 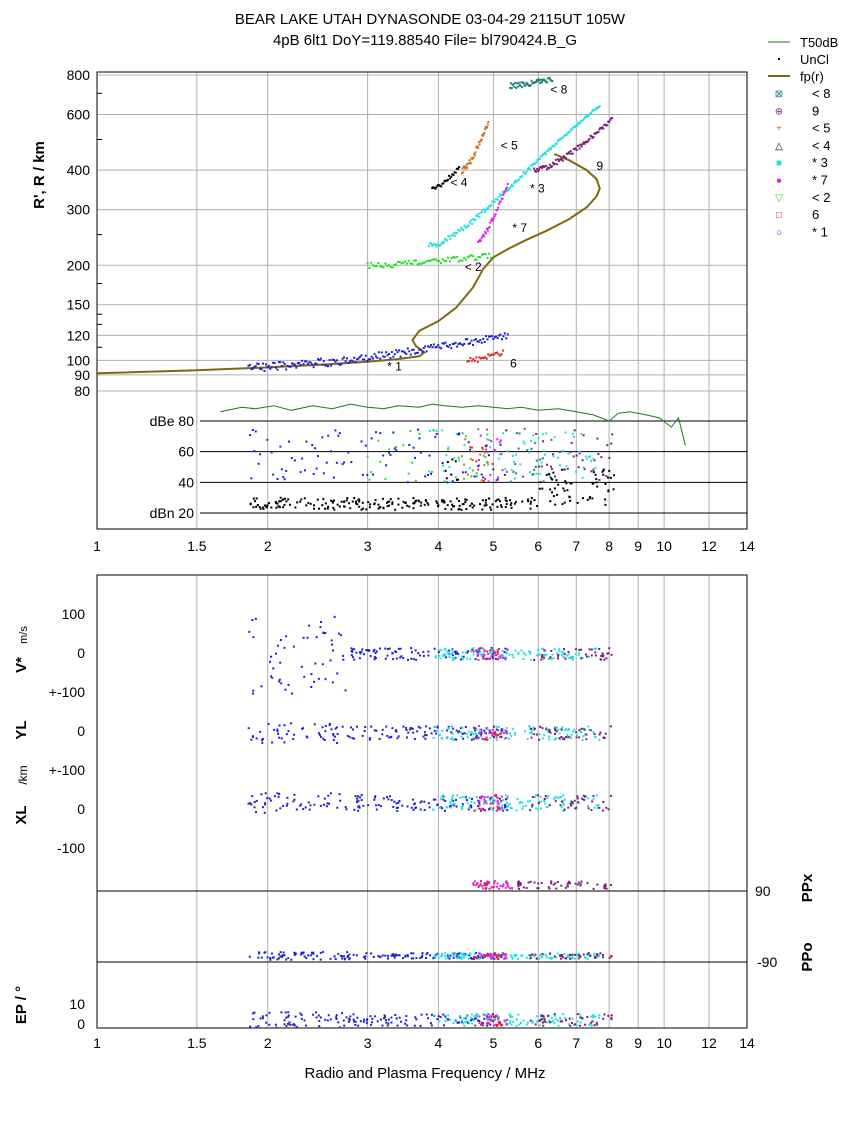 What do you see at coordinates (453, 424) in the screenshot?
I see `series-line-T50dB` at bounding box center [453, 424].